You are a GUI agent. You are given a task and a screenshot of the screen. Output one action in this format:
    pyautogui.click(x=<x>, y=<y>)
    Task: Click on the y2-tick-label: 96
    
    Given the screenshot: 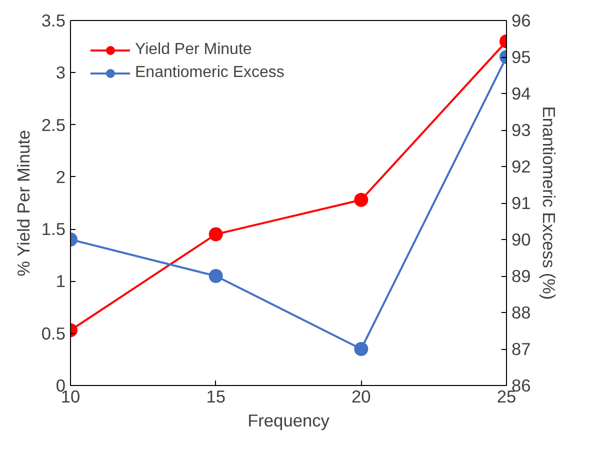 What is the action you would take?
    pyautogui.click(x=521, y=20)
    